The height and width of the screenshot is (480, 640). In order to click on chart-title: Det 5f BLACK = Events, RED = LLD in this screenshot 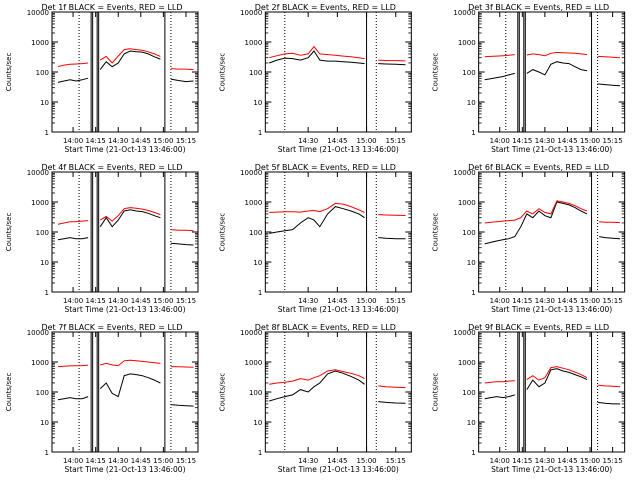, I will do `click(325, 167)`.